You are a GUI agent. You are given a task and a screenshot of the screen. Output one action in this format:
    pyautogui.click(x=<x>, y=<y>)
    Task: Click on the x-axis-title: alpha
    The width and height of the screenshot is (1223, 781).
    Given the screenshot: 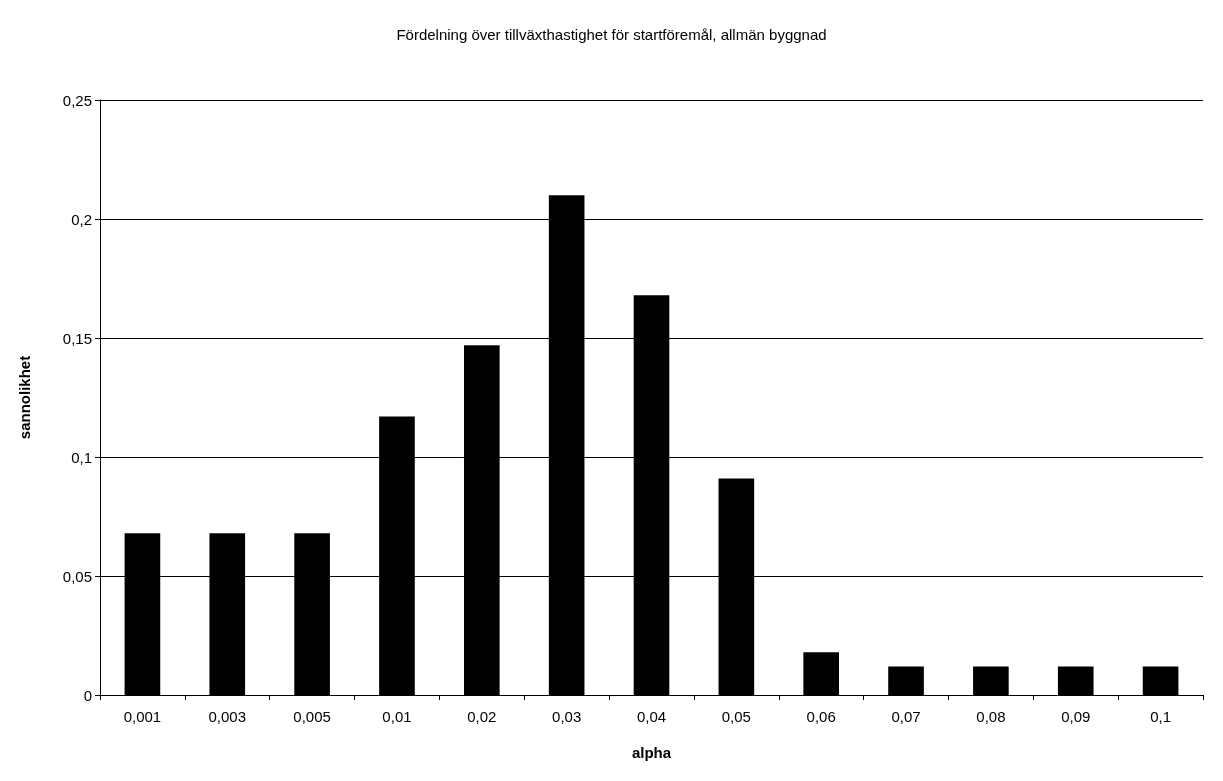 What is the action you would take?
    pyautogui.click(x=651, y=752)
    